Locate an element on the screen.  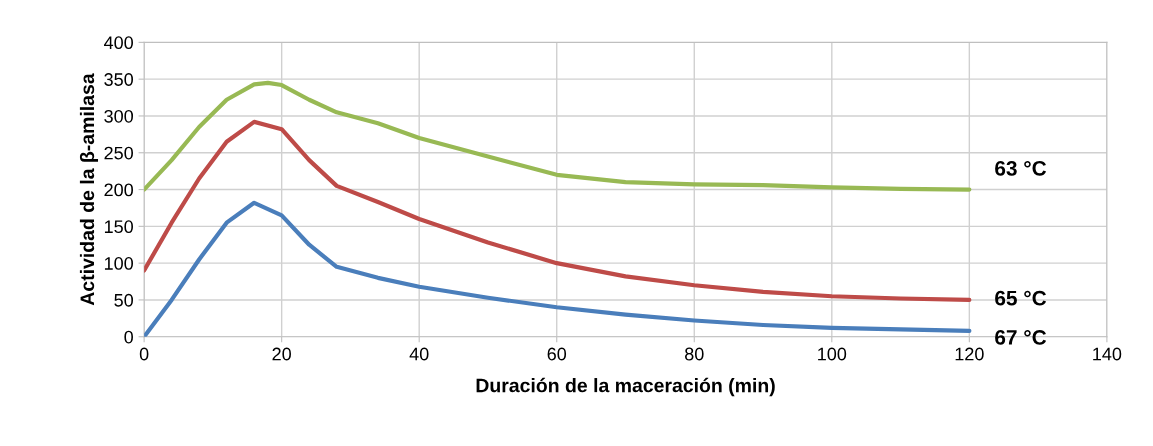
y-tick-label: 300 is located at coordinates (119, 116).